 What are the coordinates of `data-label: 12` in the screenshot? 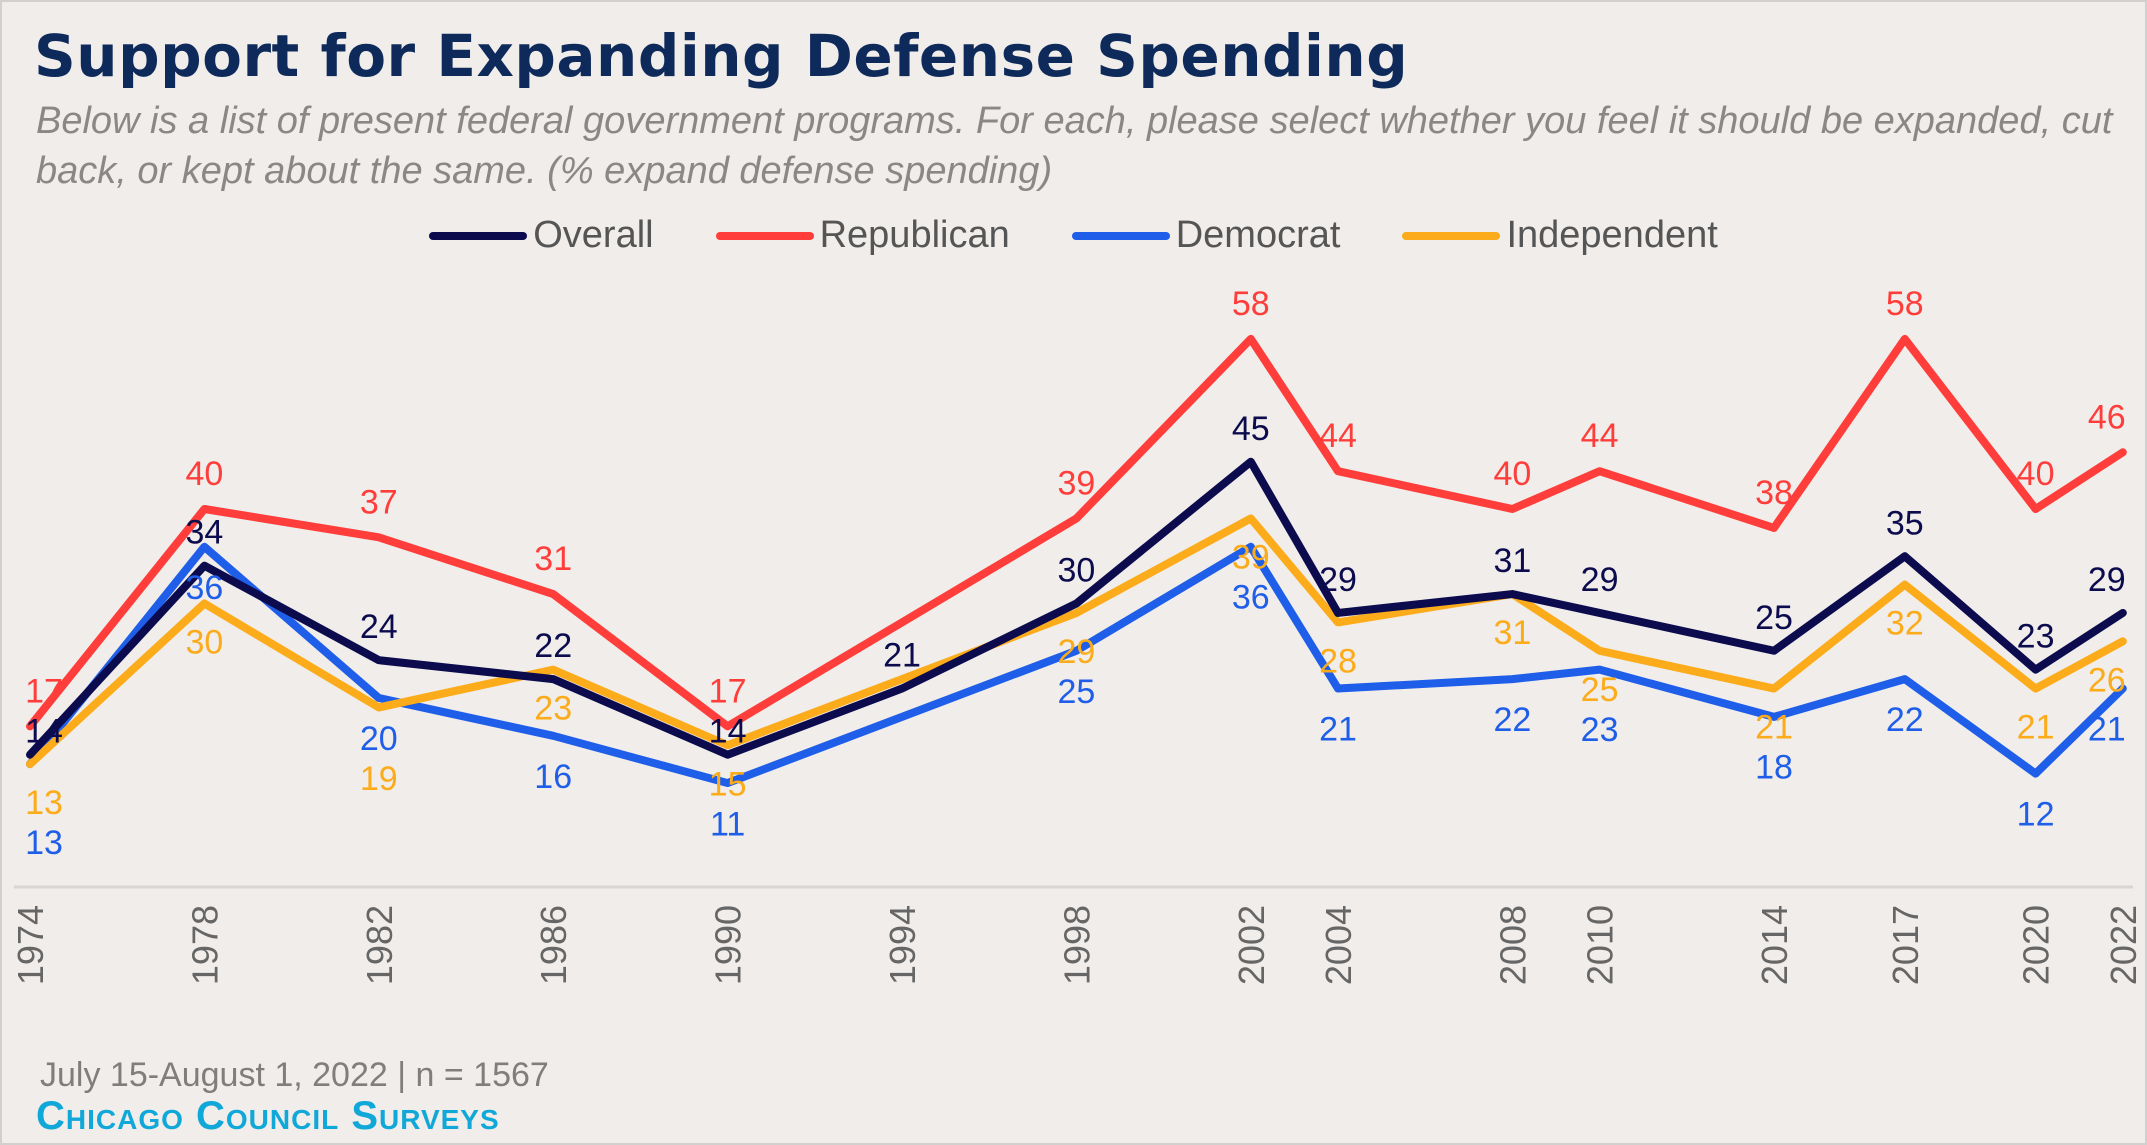 It's located at (2036, 815).